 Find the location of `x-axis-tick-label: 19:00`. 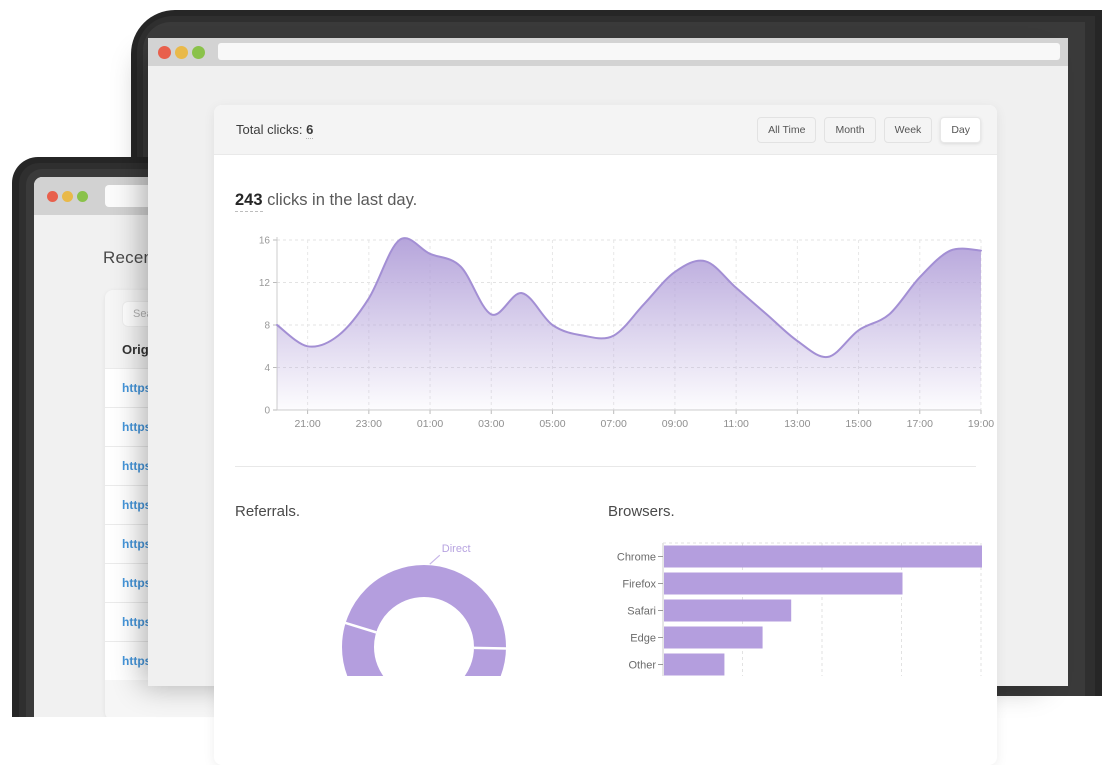

x-axis-tick-label: 19:00 is located at coordinates (981, 424).